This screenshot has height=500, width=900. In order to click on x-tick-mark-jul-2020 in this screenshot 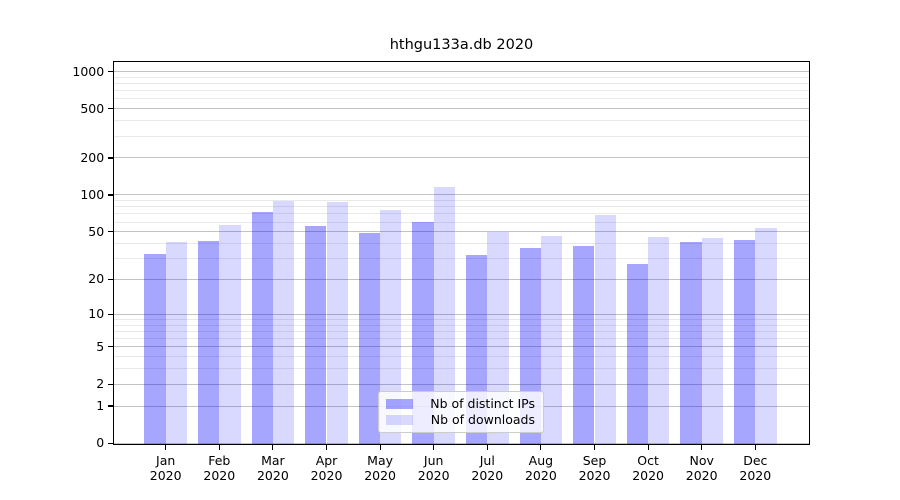, I will do `click(487, 447)`.